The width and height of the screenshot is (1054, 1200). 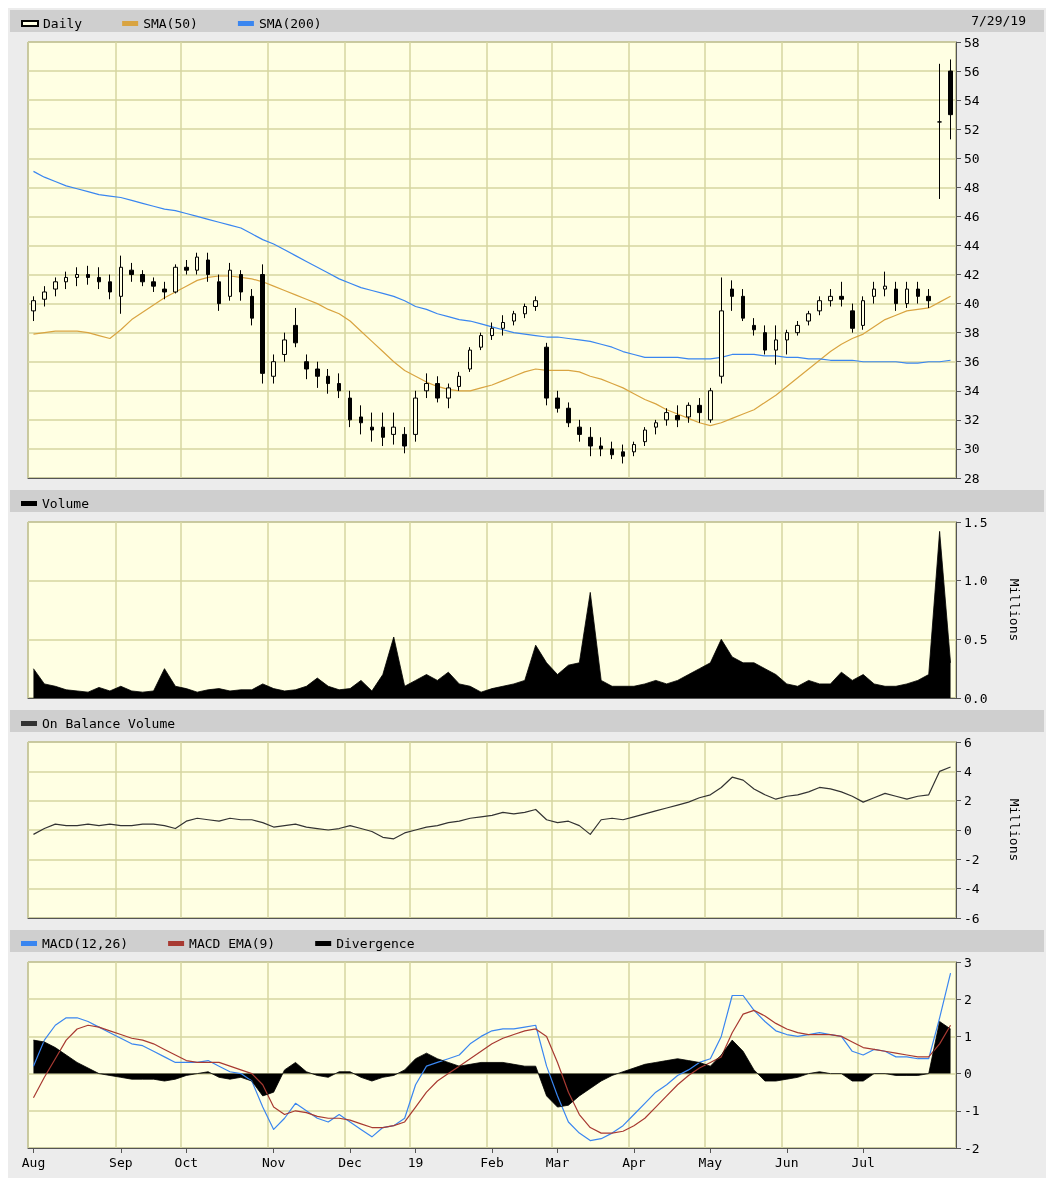 What do you see at coordinates (972, 71) in the screenshot?
I see `y-tick-label: 56` at bounding box center [972, 71].